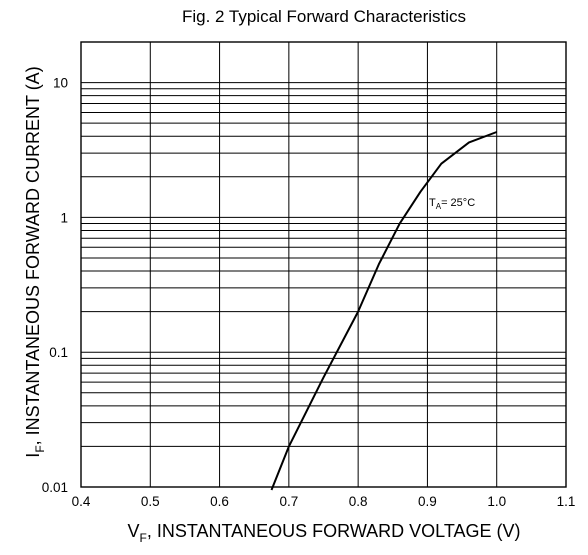 This screenshot has height=555, width=588. I want to click on temperature-annotation: TA= 25°C, so click(452, 204).